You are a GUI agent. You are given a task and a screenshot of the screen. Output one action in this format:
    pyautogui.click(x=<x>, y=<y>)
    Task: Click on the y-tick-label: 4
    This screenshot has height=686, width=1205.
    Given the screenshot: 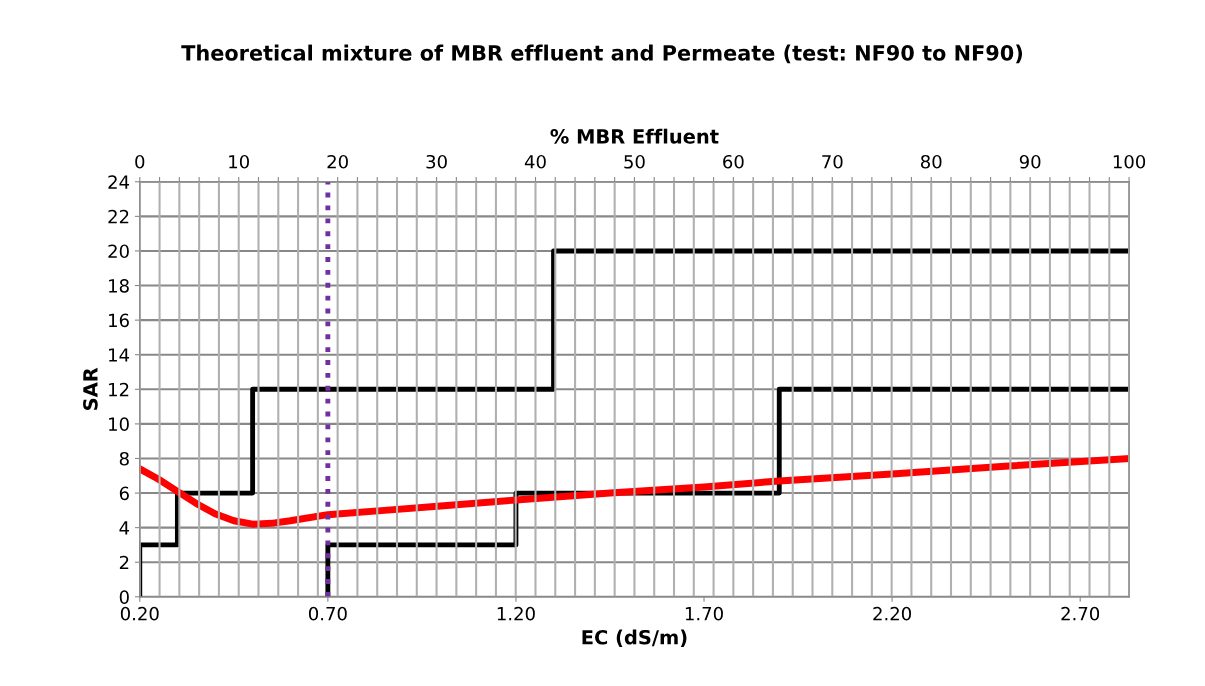 What is the action you would take?
    pyautogui.click(x=124, y=528)
    